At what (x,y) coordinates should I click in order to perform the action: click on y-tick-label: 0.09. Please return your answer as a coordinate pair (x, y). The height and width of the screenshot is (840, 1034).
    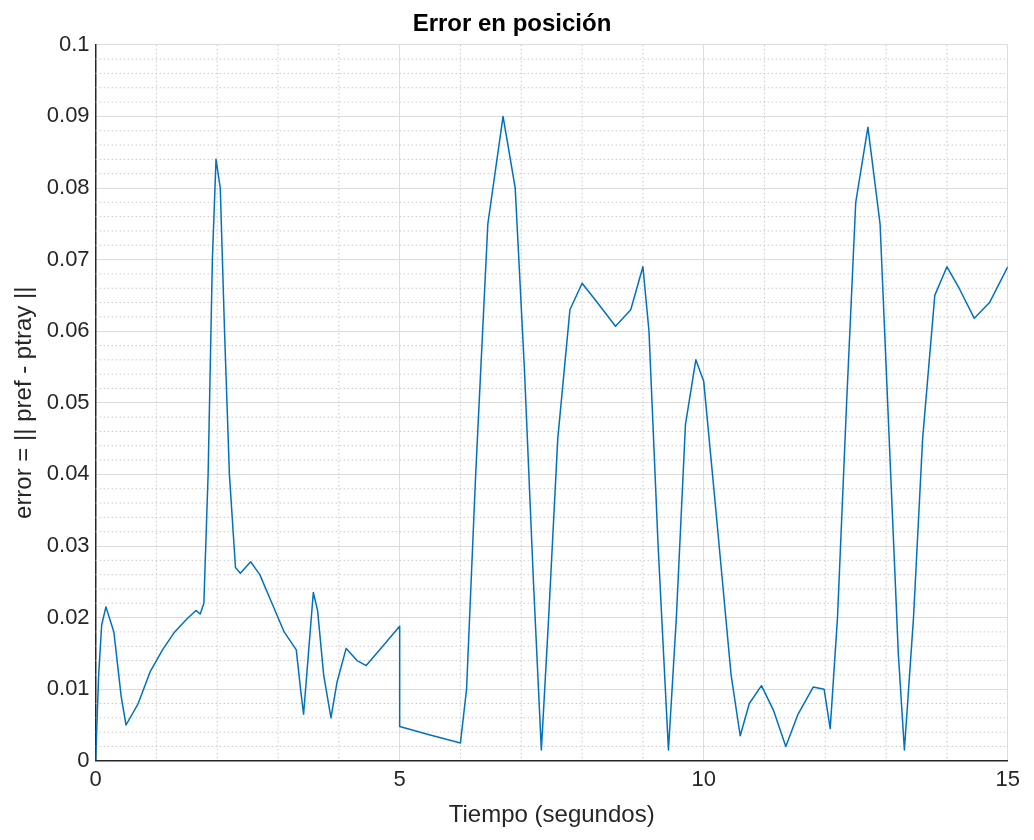
    Looking at the image, I should click on (68, 115).